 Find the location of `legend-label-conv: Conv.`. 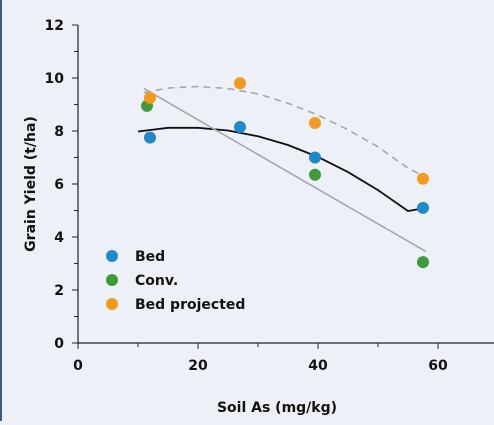

legend-label-conv: Conv. is located at coordinates (156, 281).